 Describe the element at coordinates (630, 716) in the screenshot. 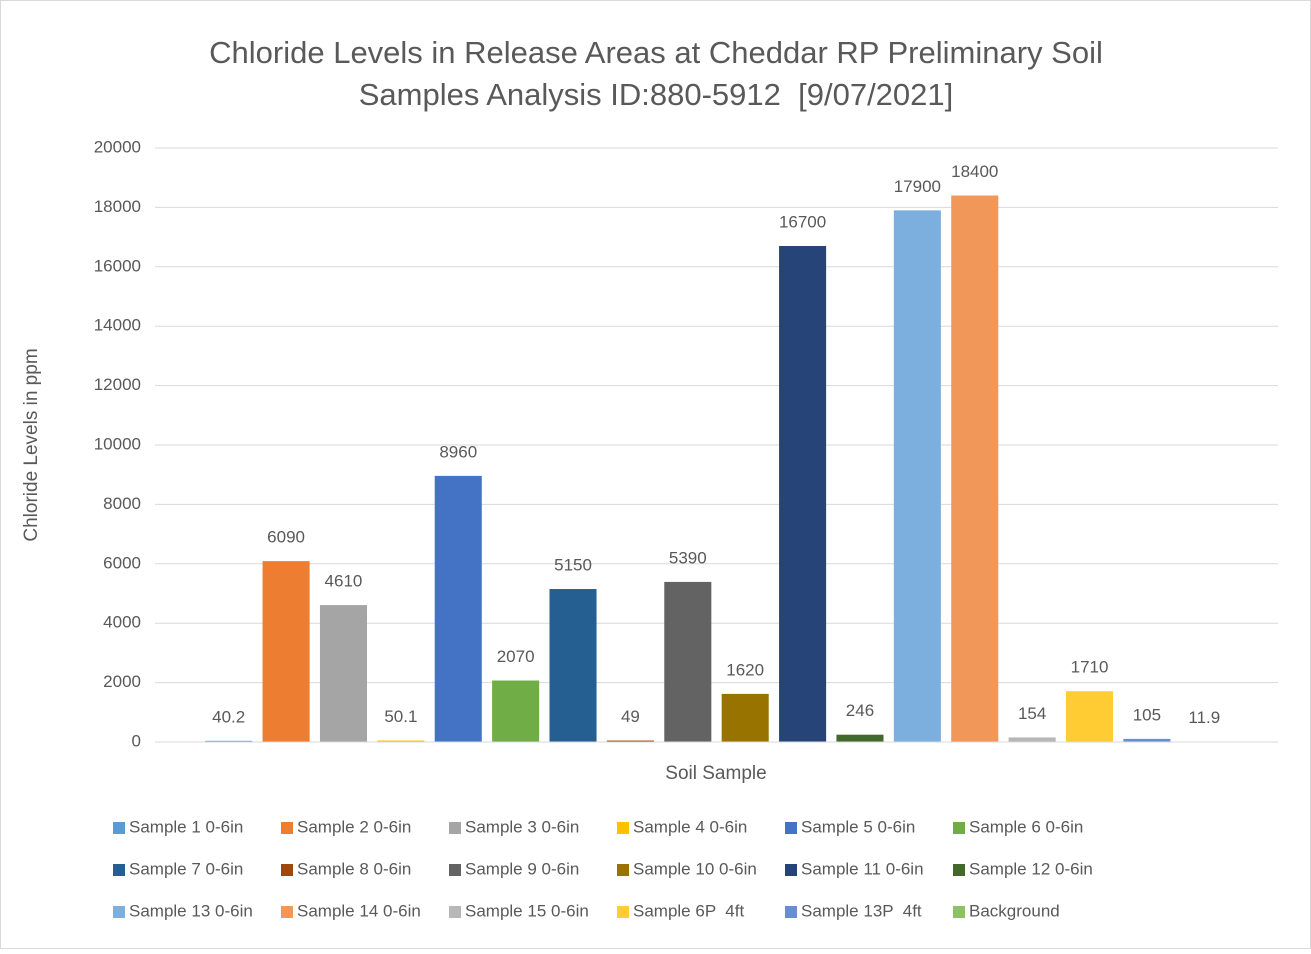

I see `data-label: 49` at that location.